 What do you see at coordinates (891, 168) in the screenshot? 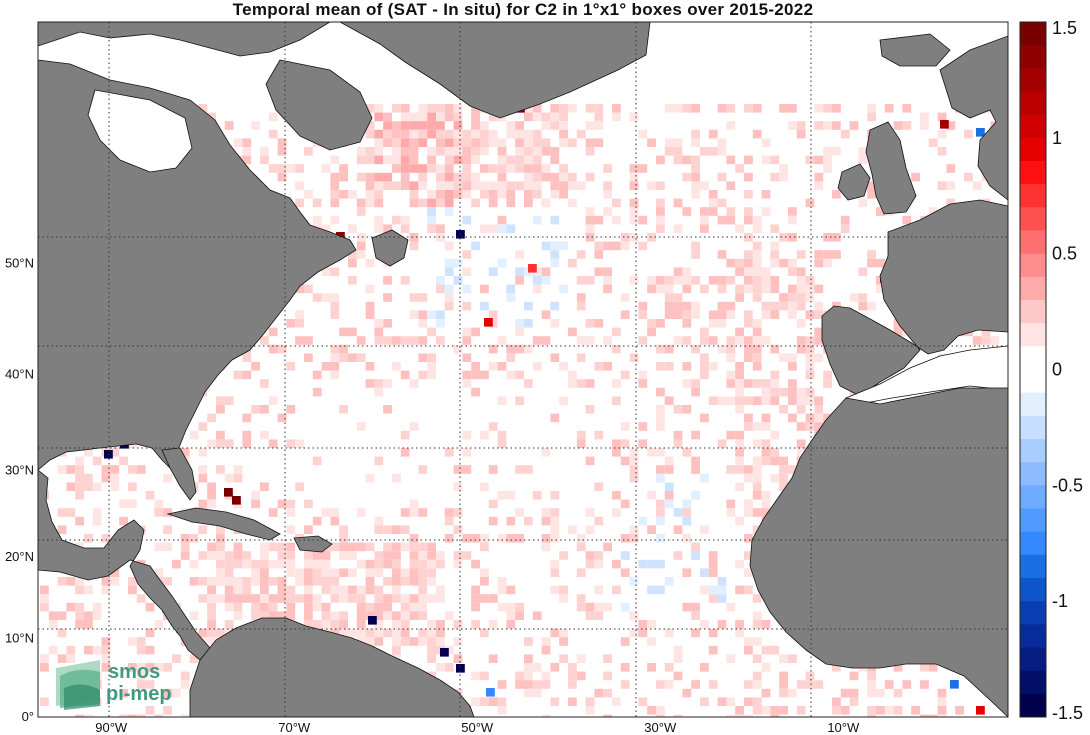
I see `great-britain-land` at bounding box center [891, 168].